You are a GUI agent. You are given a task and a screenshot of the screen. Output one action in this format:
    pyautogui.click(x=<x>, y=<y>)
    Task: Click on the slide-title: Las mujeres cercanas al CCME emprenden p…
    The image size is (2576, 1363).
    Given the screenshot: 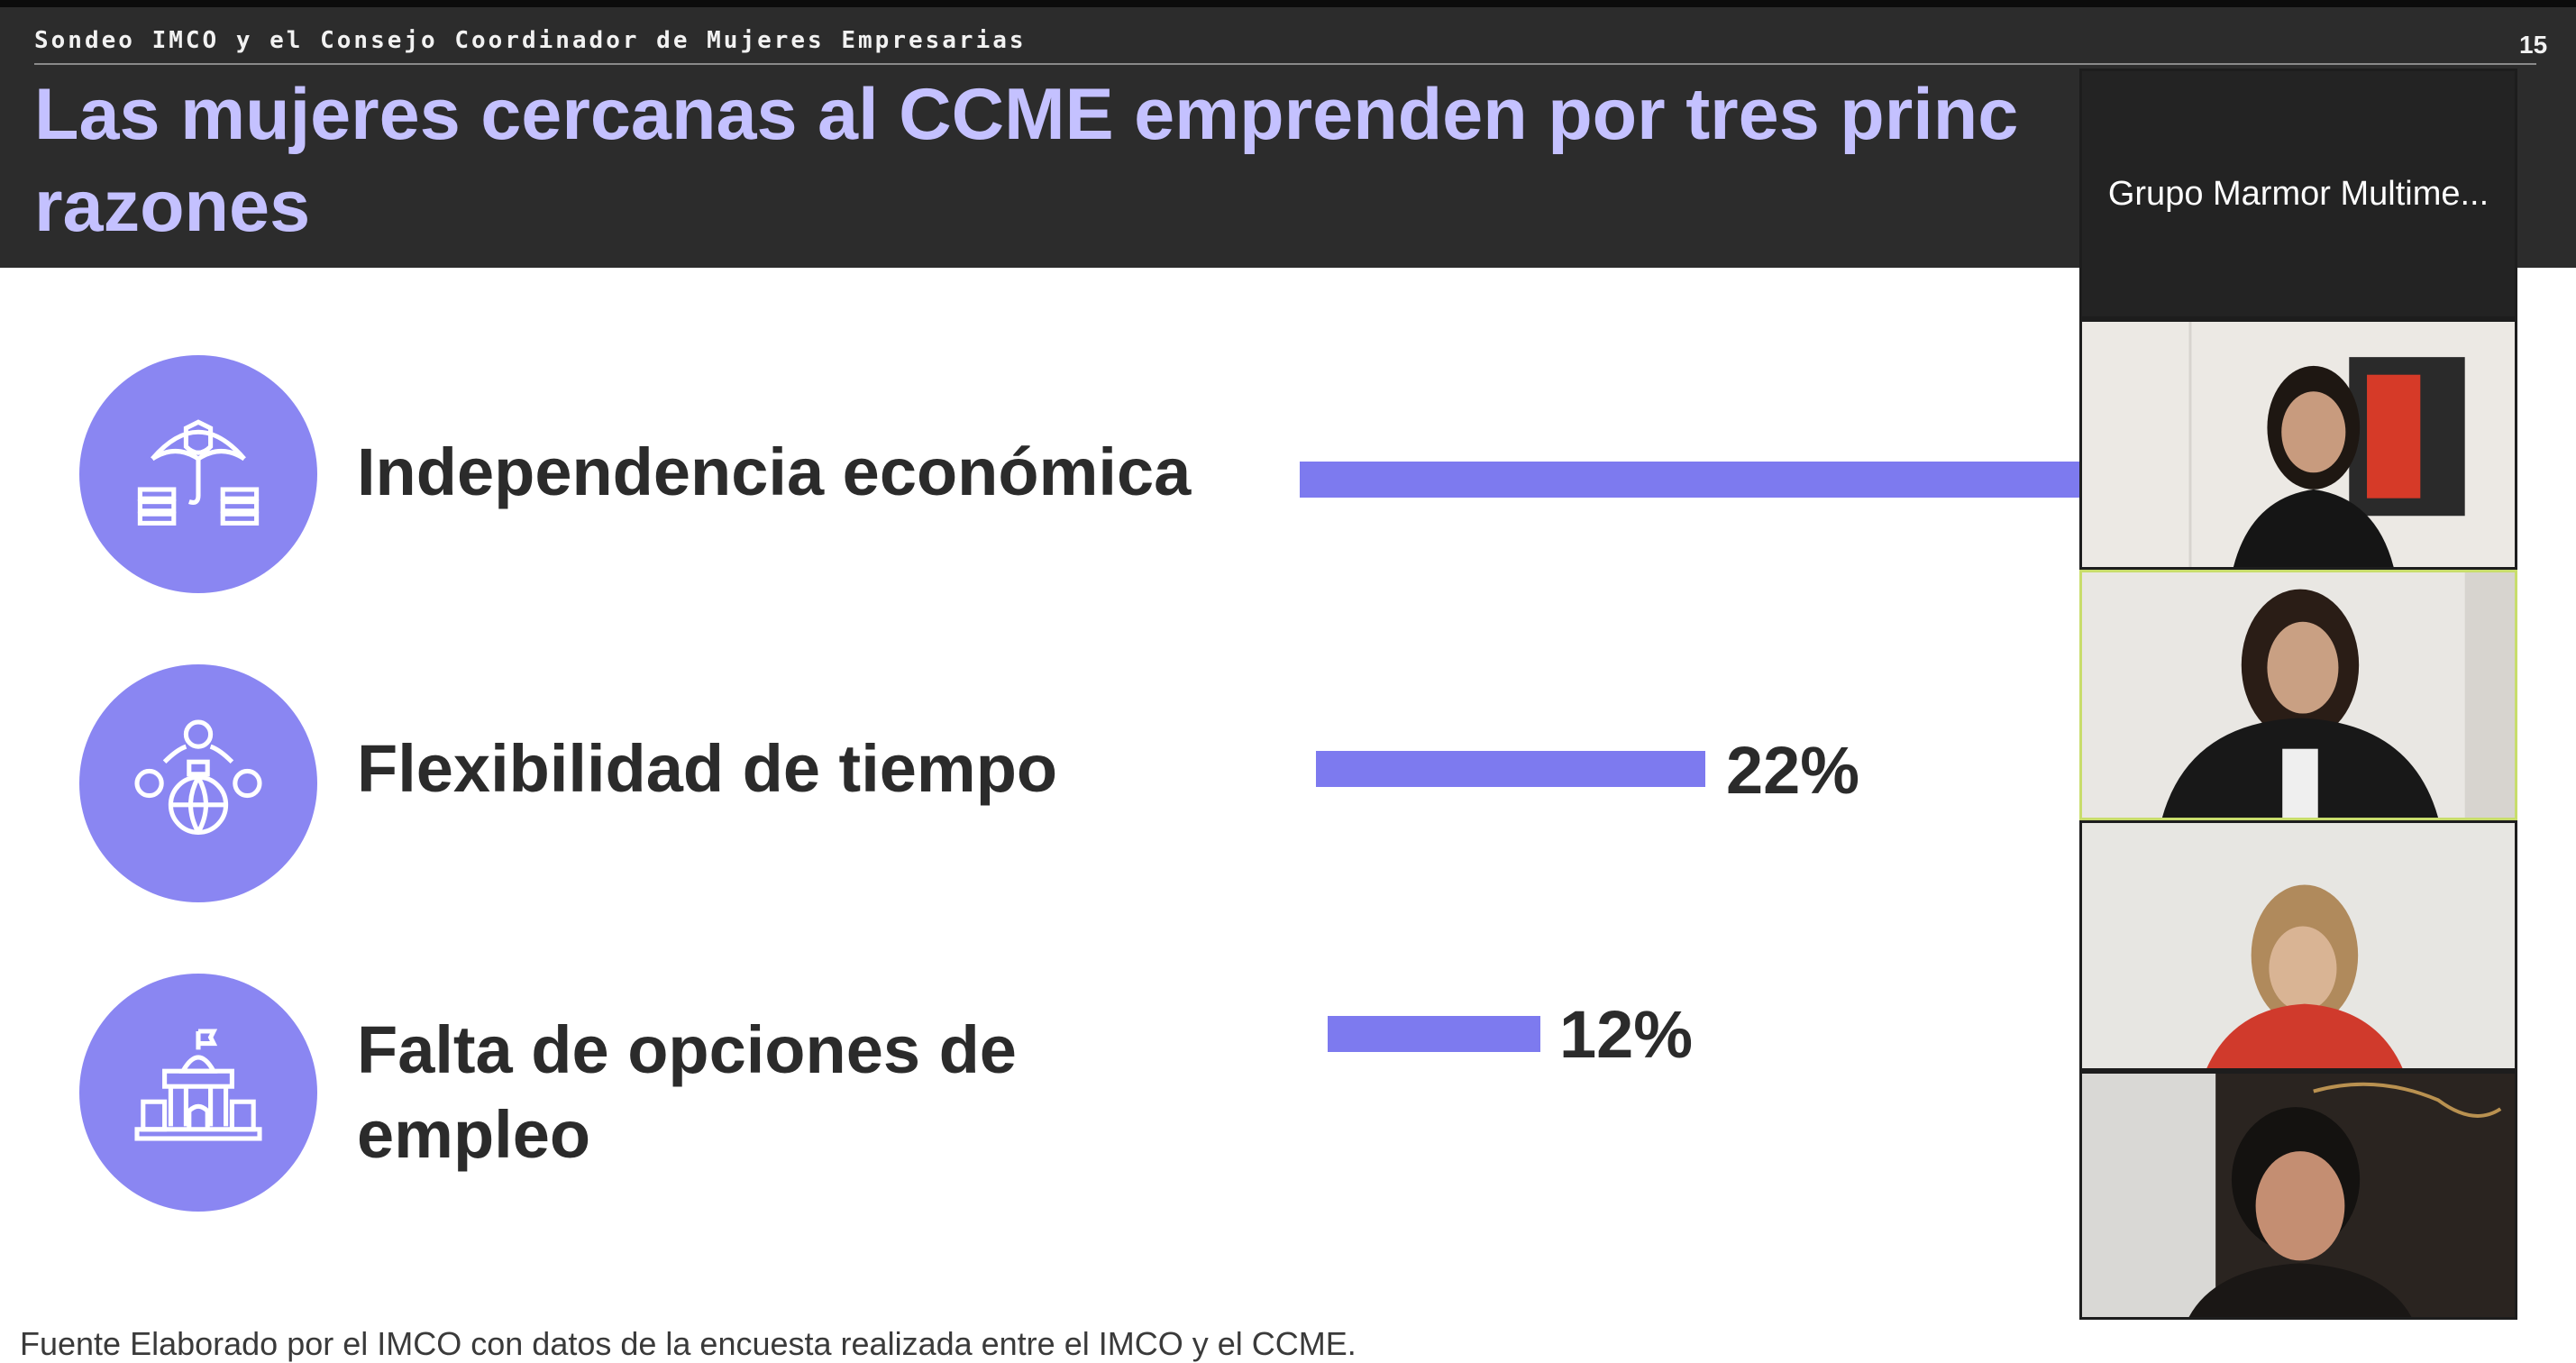 What is the action you would take?
    pyautogui.click(x=1296, y=161)
    